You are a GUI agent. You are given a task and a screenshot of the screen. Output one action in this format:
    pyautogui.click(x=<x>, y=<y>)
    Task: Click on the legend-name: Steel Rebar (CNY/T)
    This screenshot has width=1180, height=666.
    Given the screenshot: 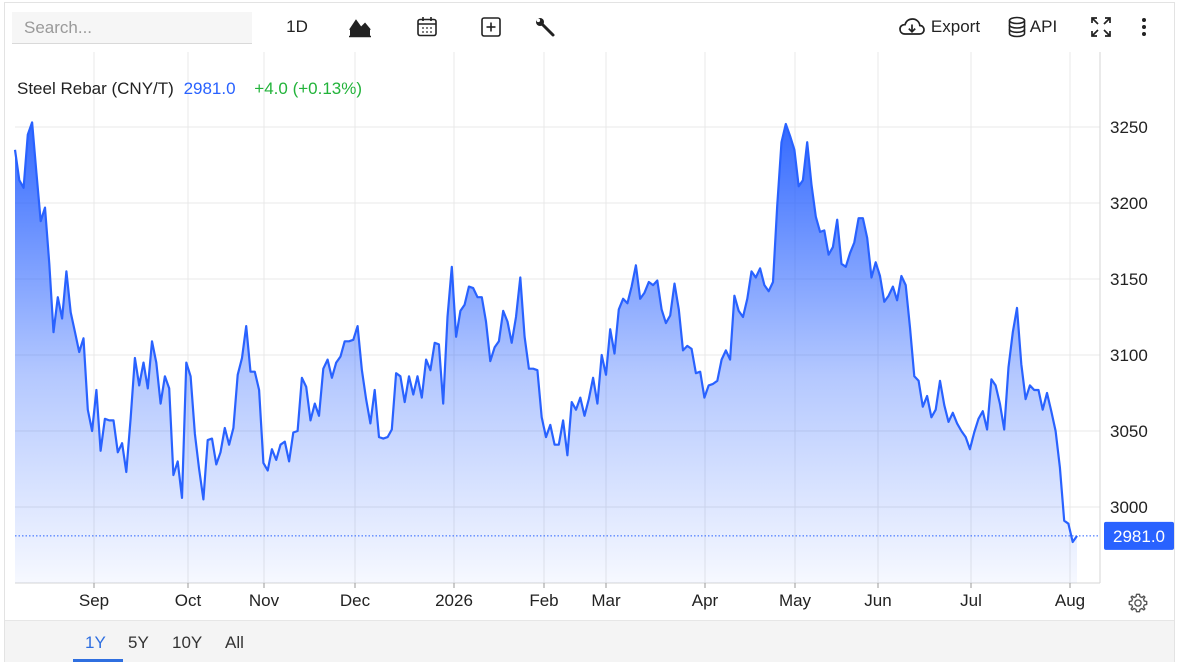 What is the action you would take?
    pyautogui.click(x=95, y=88)
    